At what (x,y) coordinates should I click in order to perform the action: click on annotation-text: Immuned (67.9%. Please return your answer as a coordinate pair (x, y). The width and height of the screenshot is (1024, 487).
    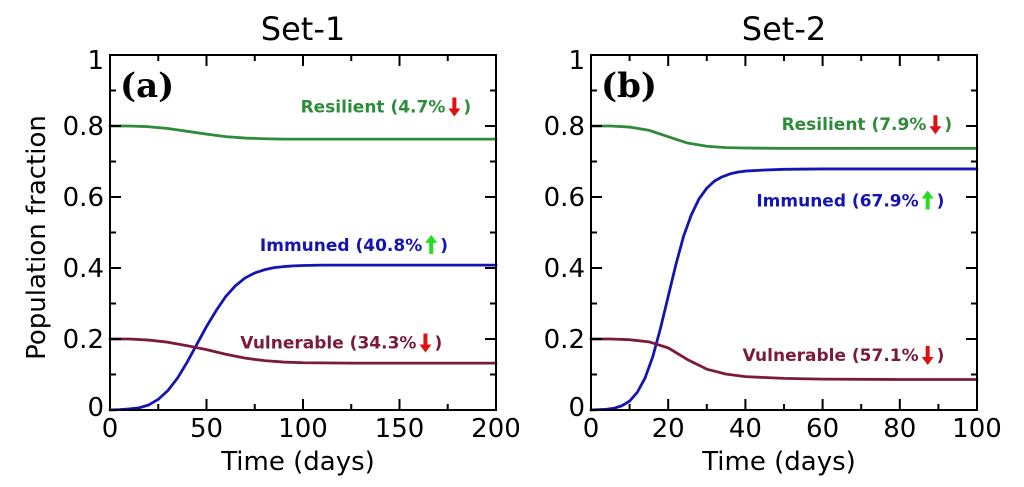
    Looking at the image, I should click on (837, 202).